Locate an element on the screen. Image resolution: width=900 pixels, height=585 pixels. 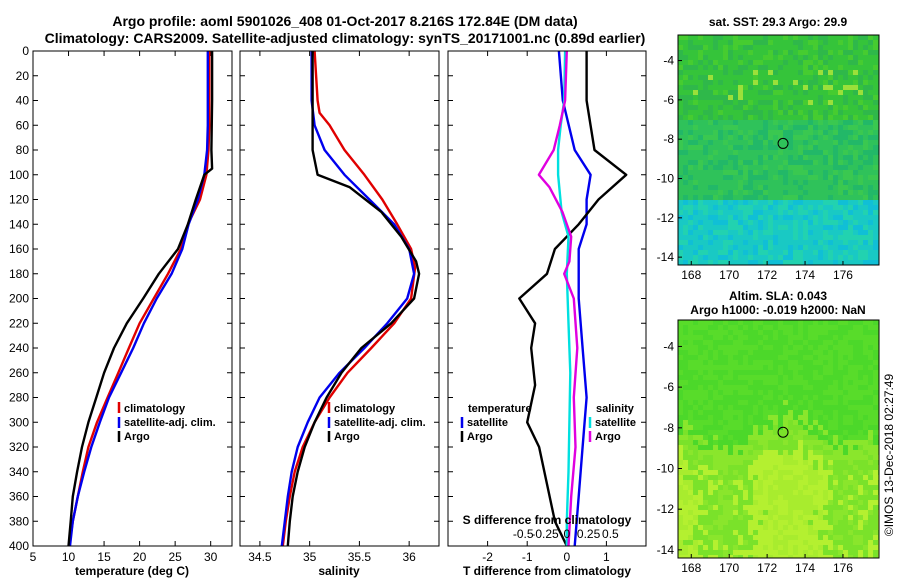
y-tick-label: 380 is located at coordinates (19, 521).